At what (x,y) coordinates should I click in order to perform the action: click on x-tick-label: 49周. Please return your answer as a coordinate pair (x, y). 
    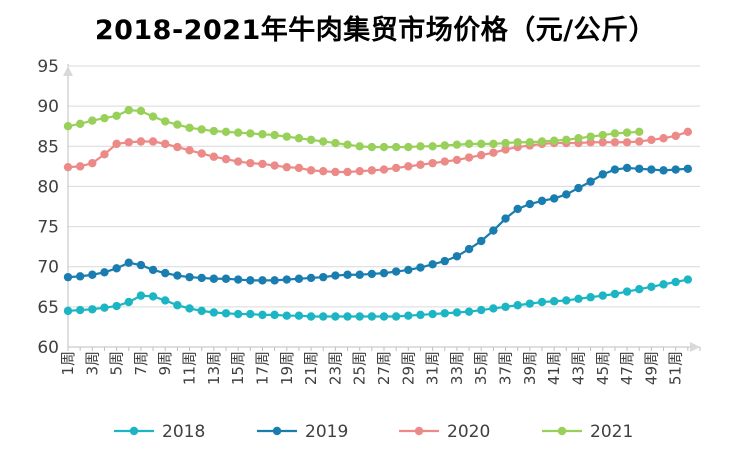
    Looking at the image, I should click on (651, 368).